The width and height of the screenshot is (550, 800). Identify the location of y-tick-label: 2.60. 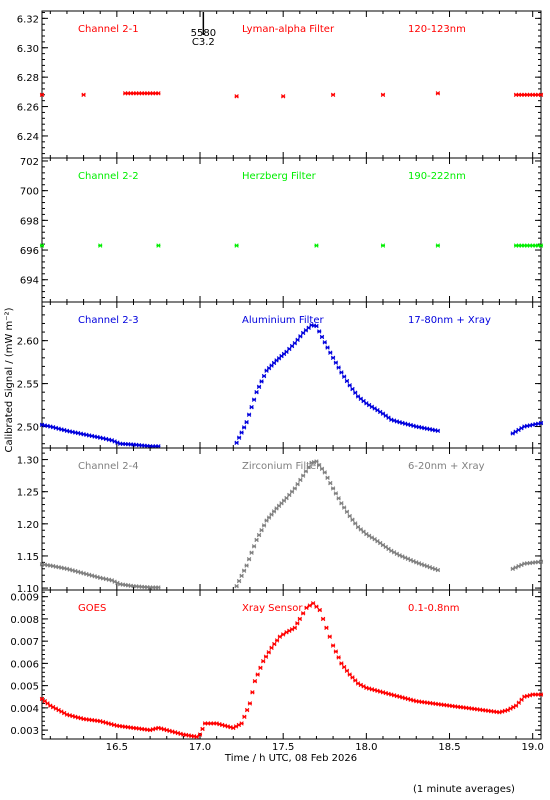
(28, 342).